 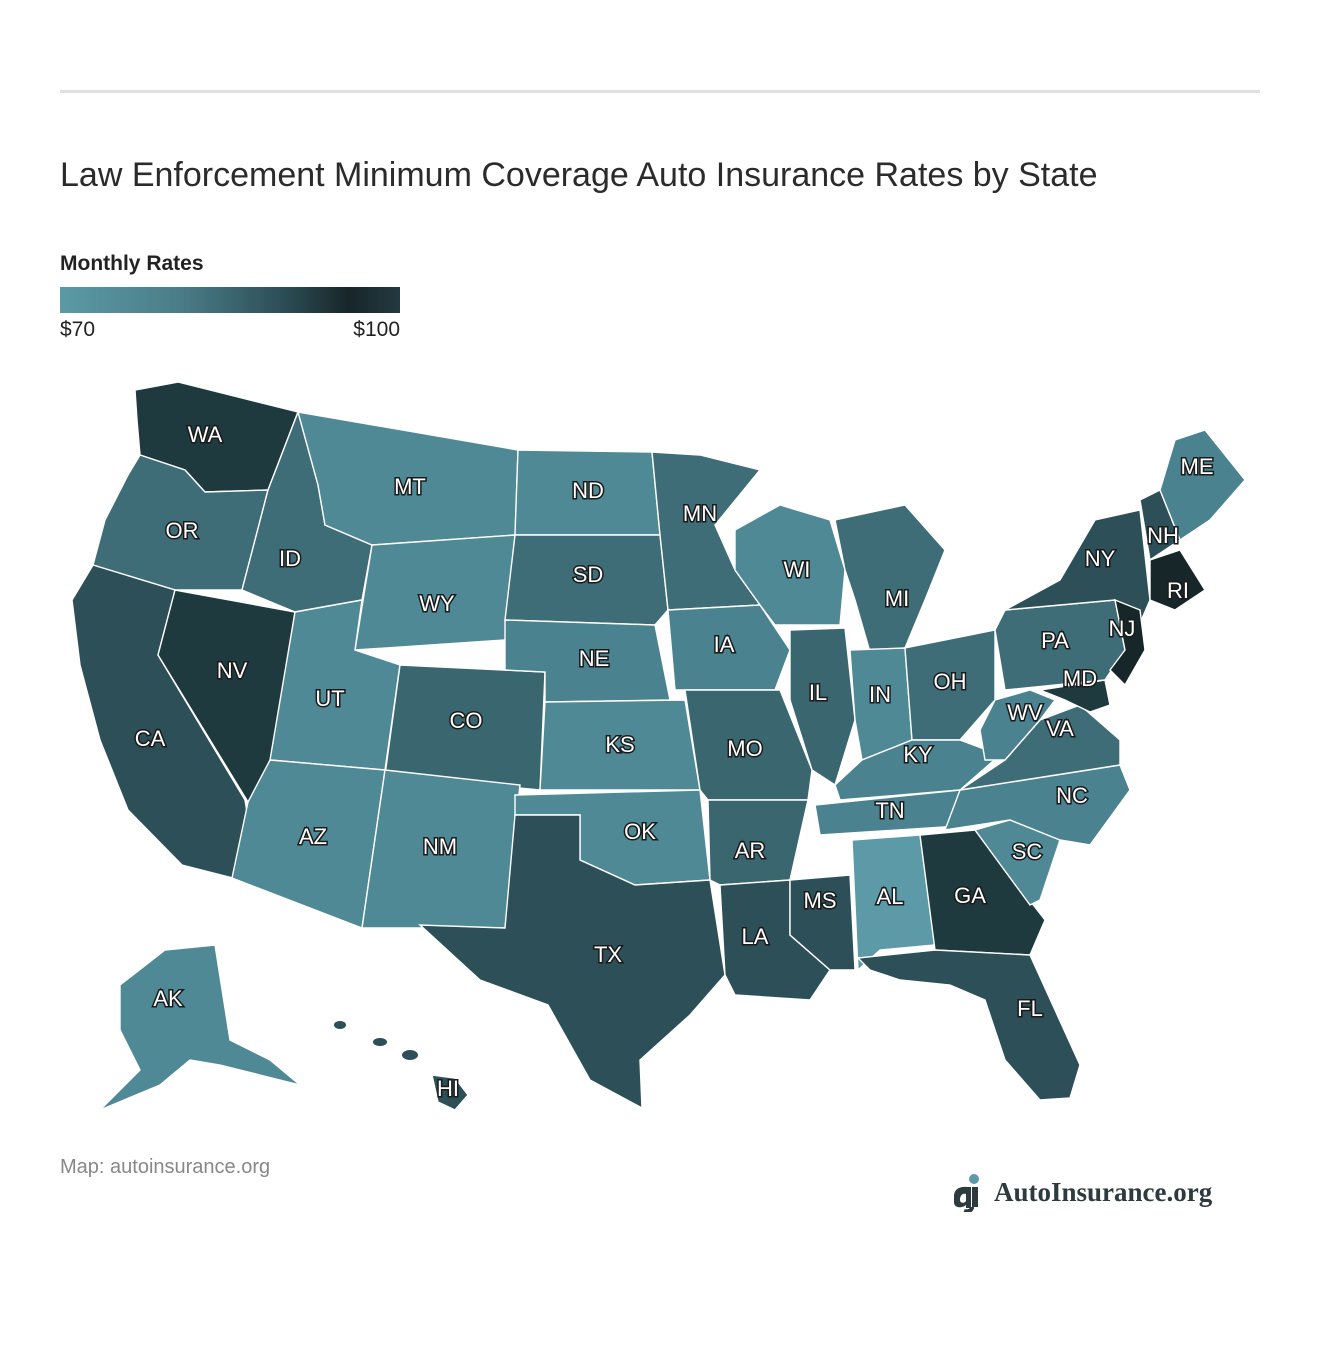 I want to click on state-label-hi: HI, so click(x=448, y=1088).